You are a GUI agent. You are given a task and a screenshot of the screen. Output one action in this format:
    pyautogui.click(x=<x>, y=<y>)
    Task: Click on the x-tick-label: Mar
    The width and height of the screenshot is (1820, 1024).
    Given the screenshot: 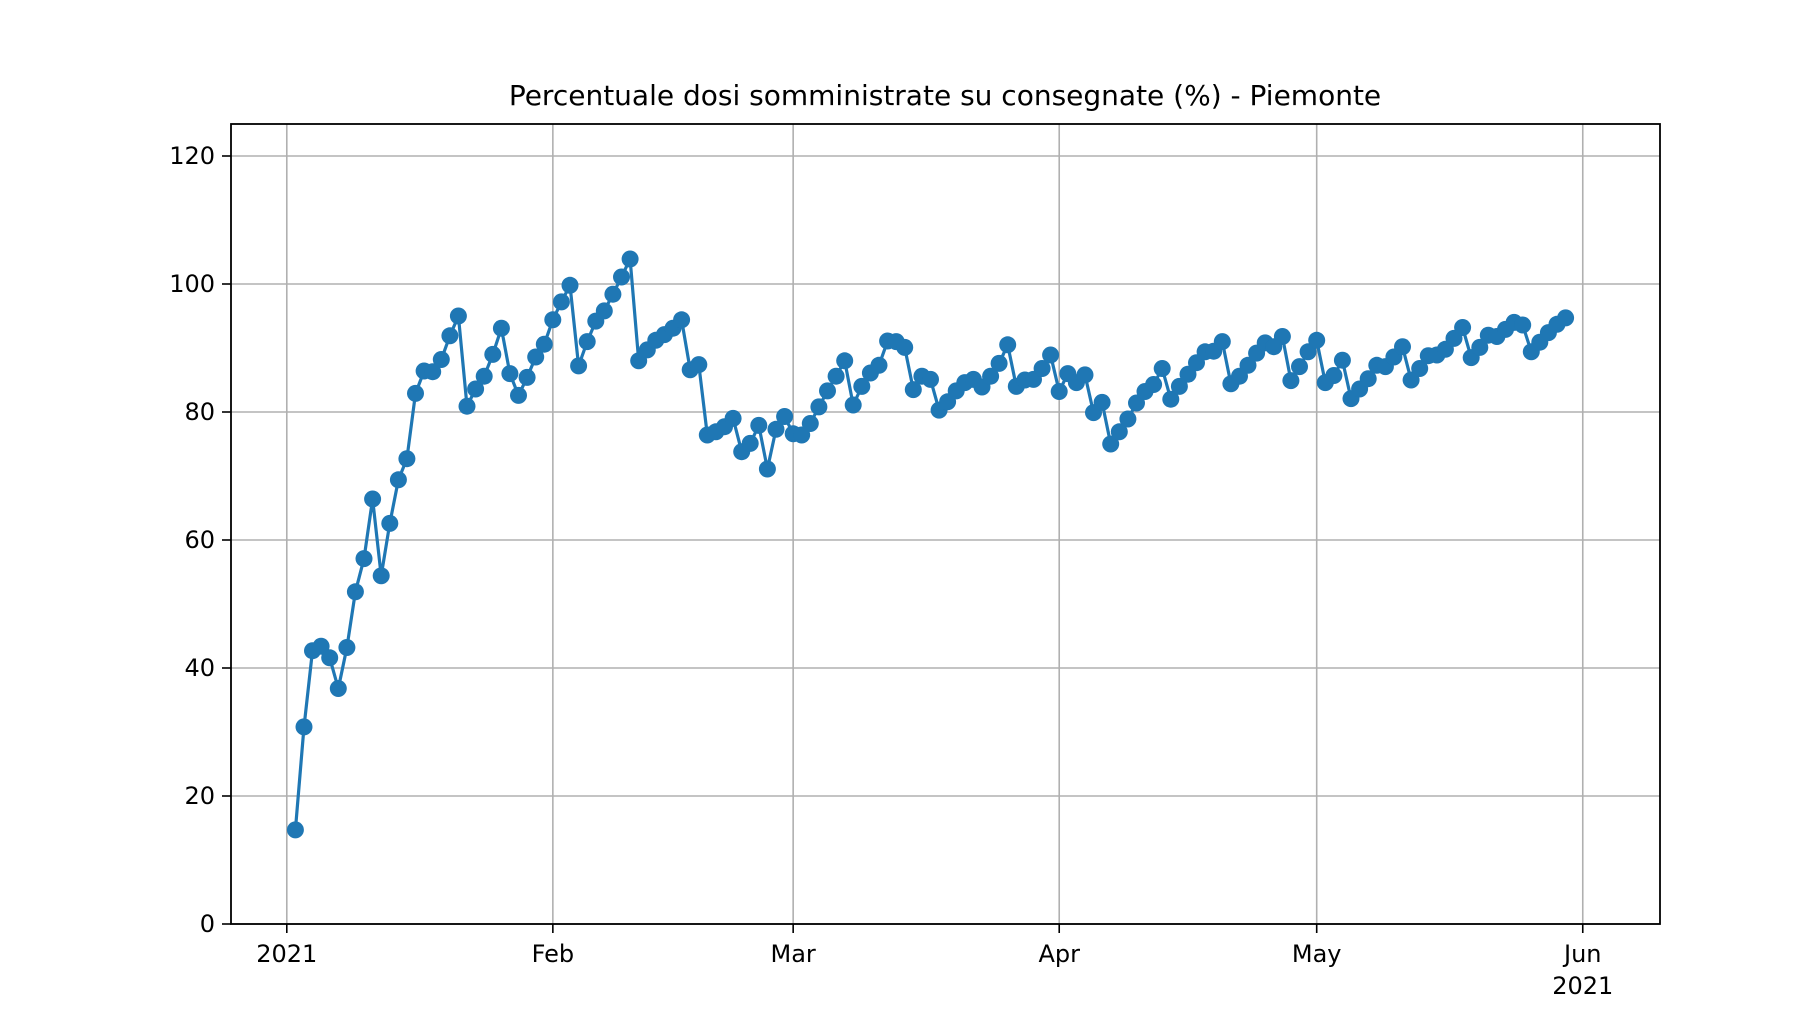 What is the action you would take?
    pyautogui.click(x=793, y=954)
    